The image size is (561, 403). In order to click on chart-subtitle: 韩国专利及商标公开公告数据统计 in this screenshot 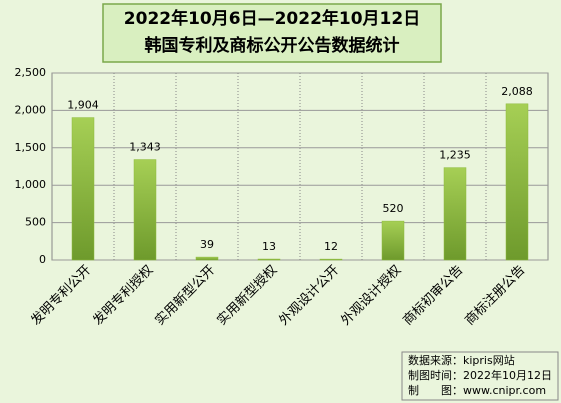, I will do `click(272, 45)`.